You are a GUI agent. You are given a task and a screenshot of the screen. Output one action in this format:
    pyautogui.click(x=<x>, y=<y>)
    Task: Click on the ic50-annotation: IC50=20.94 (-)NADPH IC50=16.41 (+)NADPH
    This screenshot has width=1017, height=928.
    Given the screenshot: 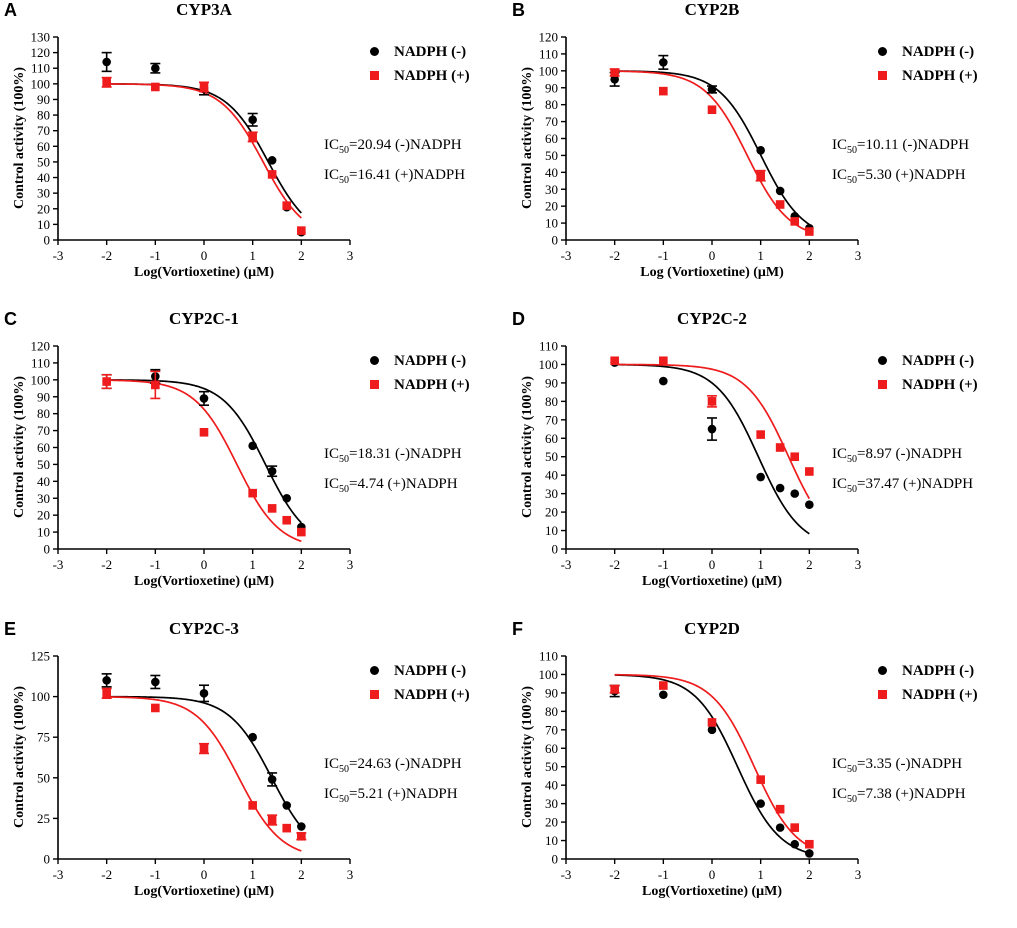 What is the action you would take?
    pyautogui.click(x=394, y=163)
    